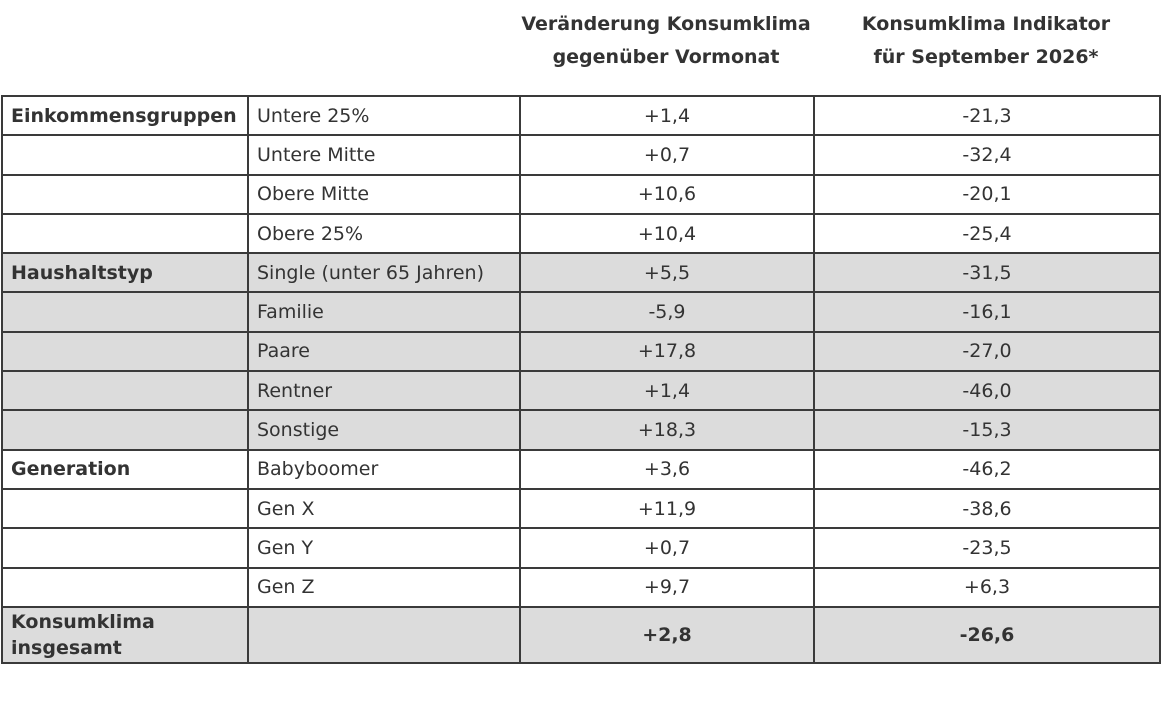  I want to click on table-row: Untere Mitte +0,7 -32,4, so click(581, 155).